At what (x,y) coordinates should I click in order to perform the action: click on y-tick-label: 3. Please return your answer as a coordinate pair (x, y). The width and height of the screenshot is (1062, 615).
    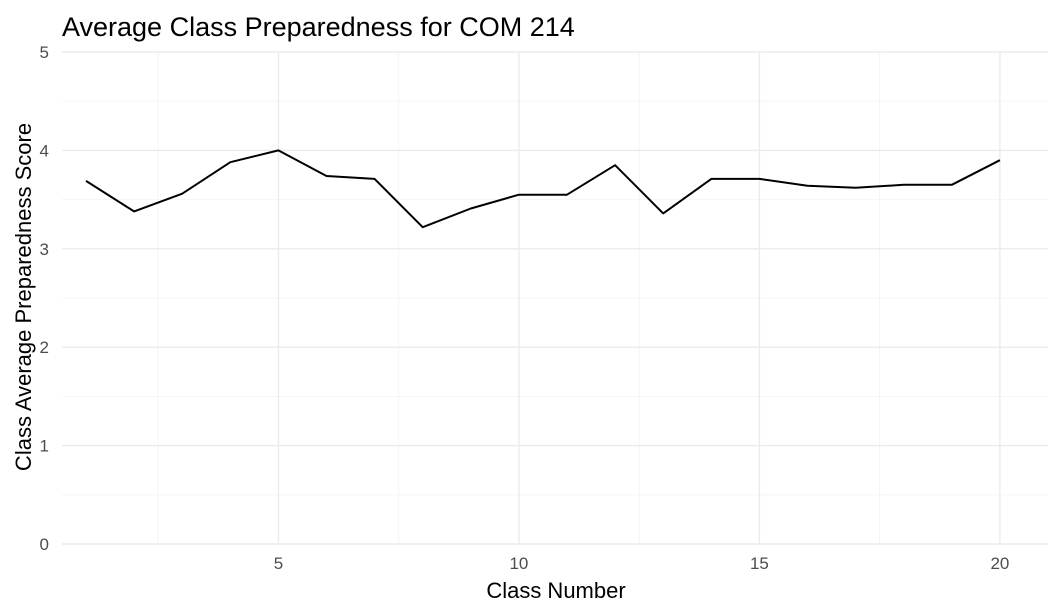
    Looking at the image, I should click on (44, 249).